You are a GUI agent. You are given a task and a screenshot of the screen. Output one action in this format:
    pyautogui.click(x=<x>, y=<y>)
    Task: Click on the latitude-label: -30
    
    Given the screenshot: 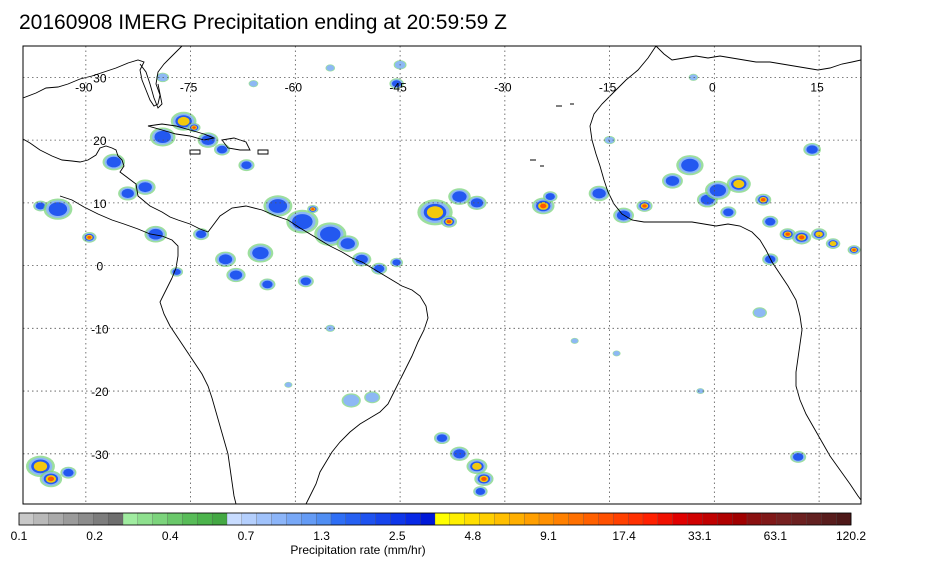 What is the action you would take?
    pyautogui.click(x=100, y=455)
    